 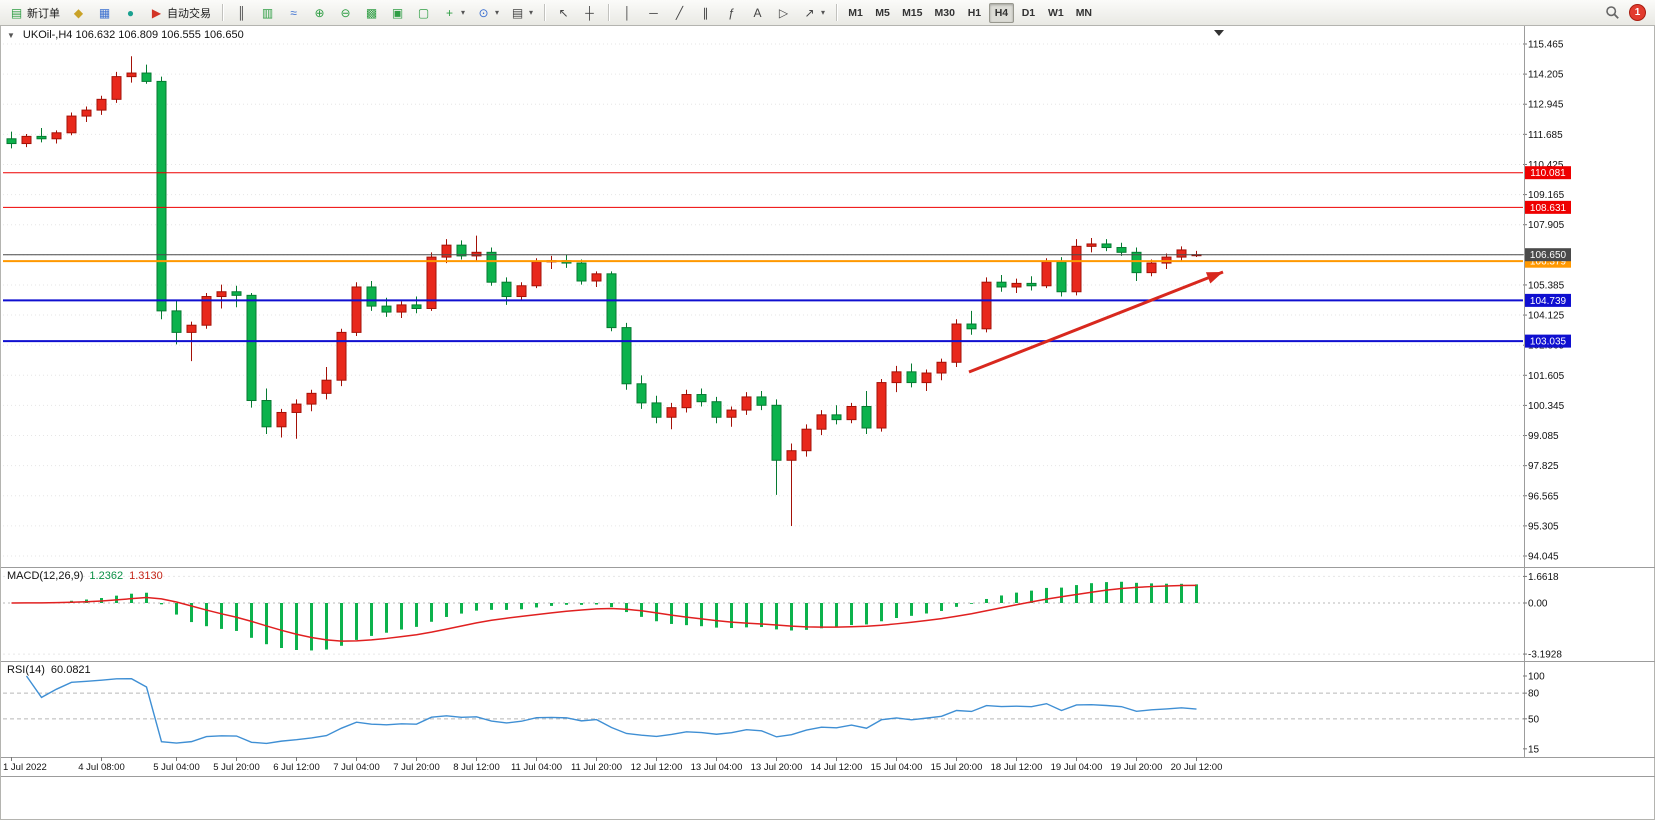 I want to click on macd-histogram, so click(x=605, y=616).